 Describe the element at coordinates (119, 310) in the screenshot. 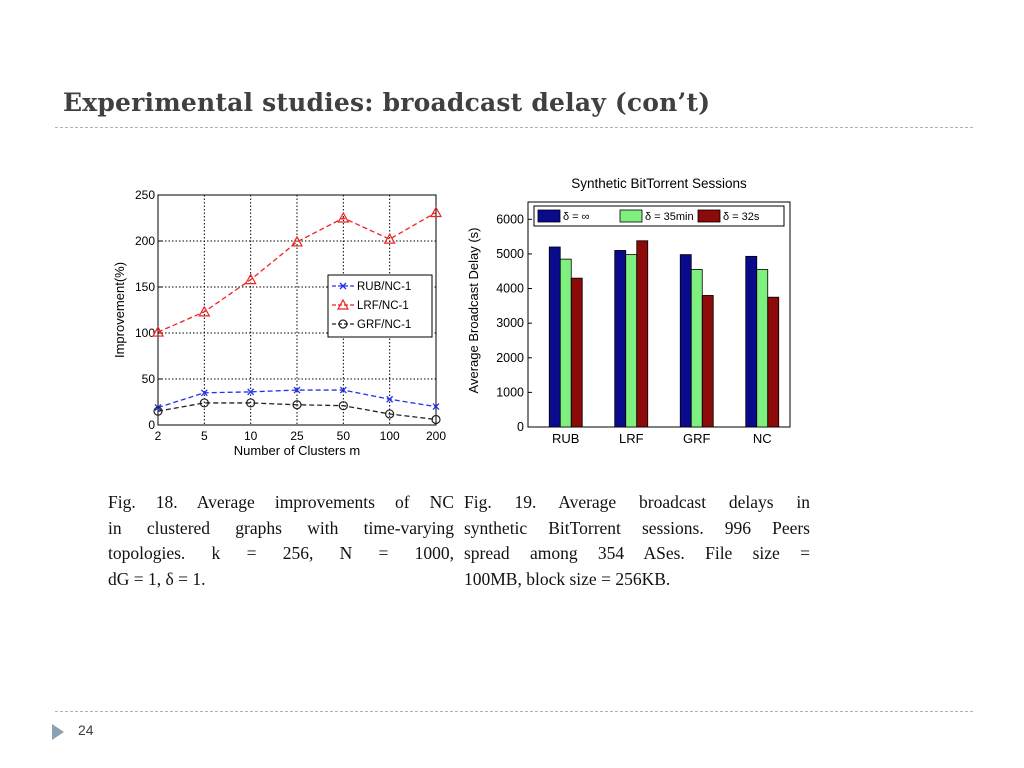

I see `y-axis-label: Improvement(%)` at that location.